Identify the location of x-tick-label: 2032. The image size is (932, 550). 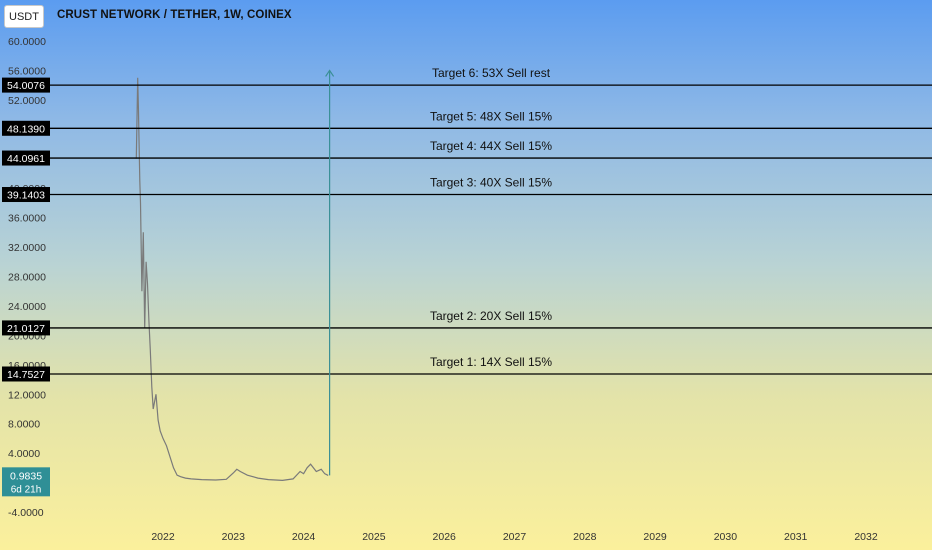
(866, 537).